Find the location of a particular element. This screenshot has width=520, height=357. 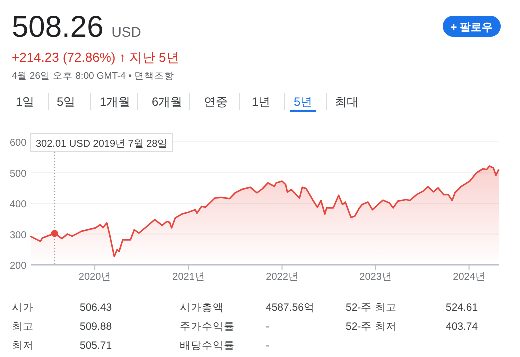

text: 주가수익률 is located at coordinates (207, 327).